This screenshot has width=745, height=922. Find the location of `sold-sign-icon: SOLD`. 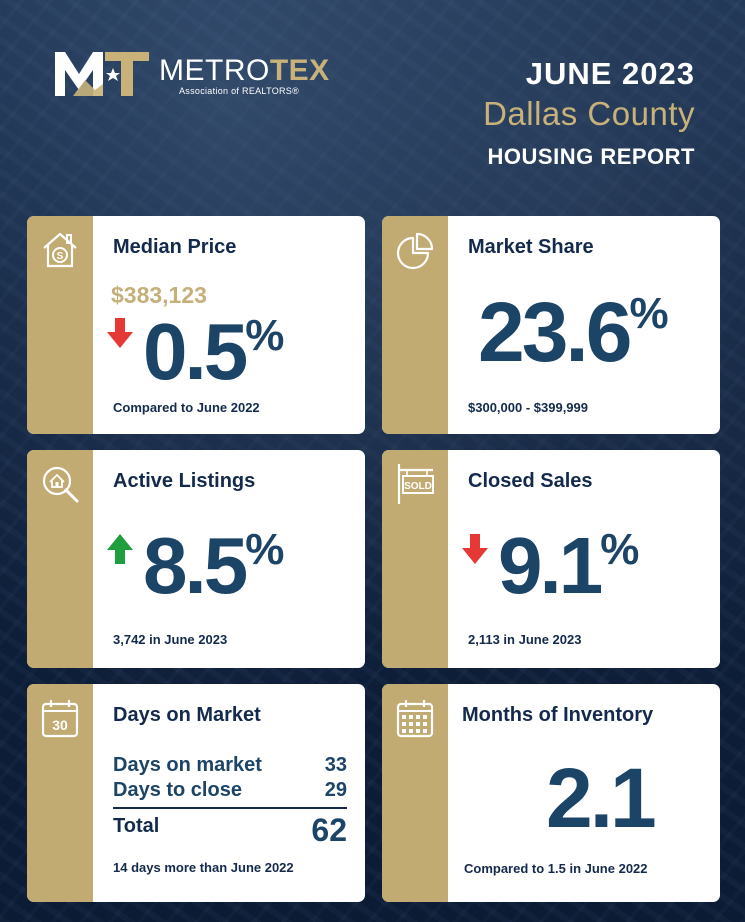

sold-sign-icon: SOLD is located at coordinates (415, 484).